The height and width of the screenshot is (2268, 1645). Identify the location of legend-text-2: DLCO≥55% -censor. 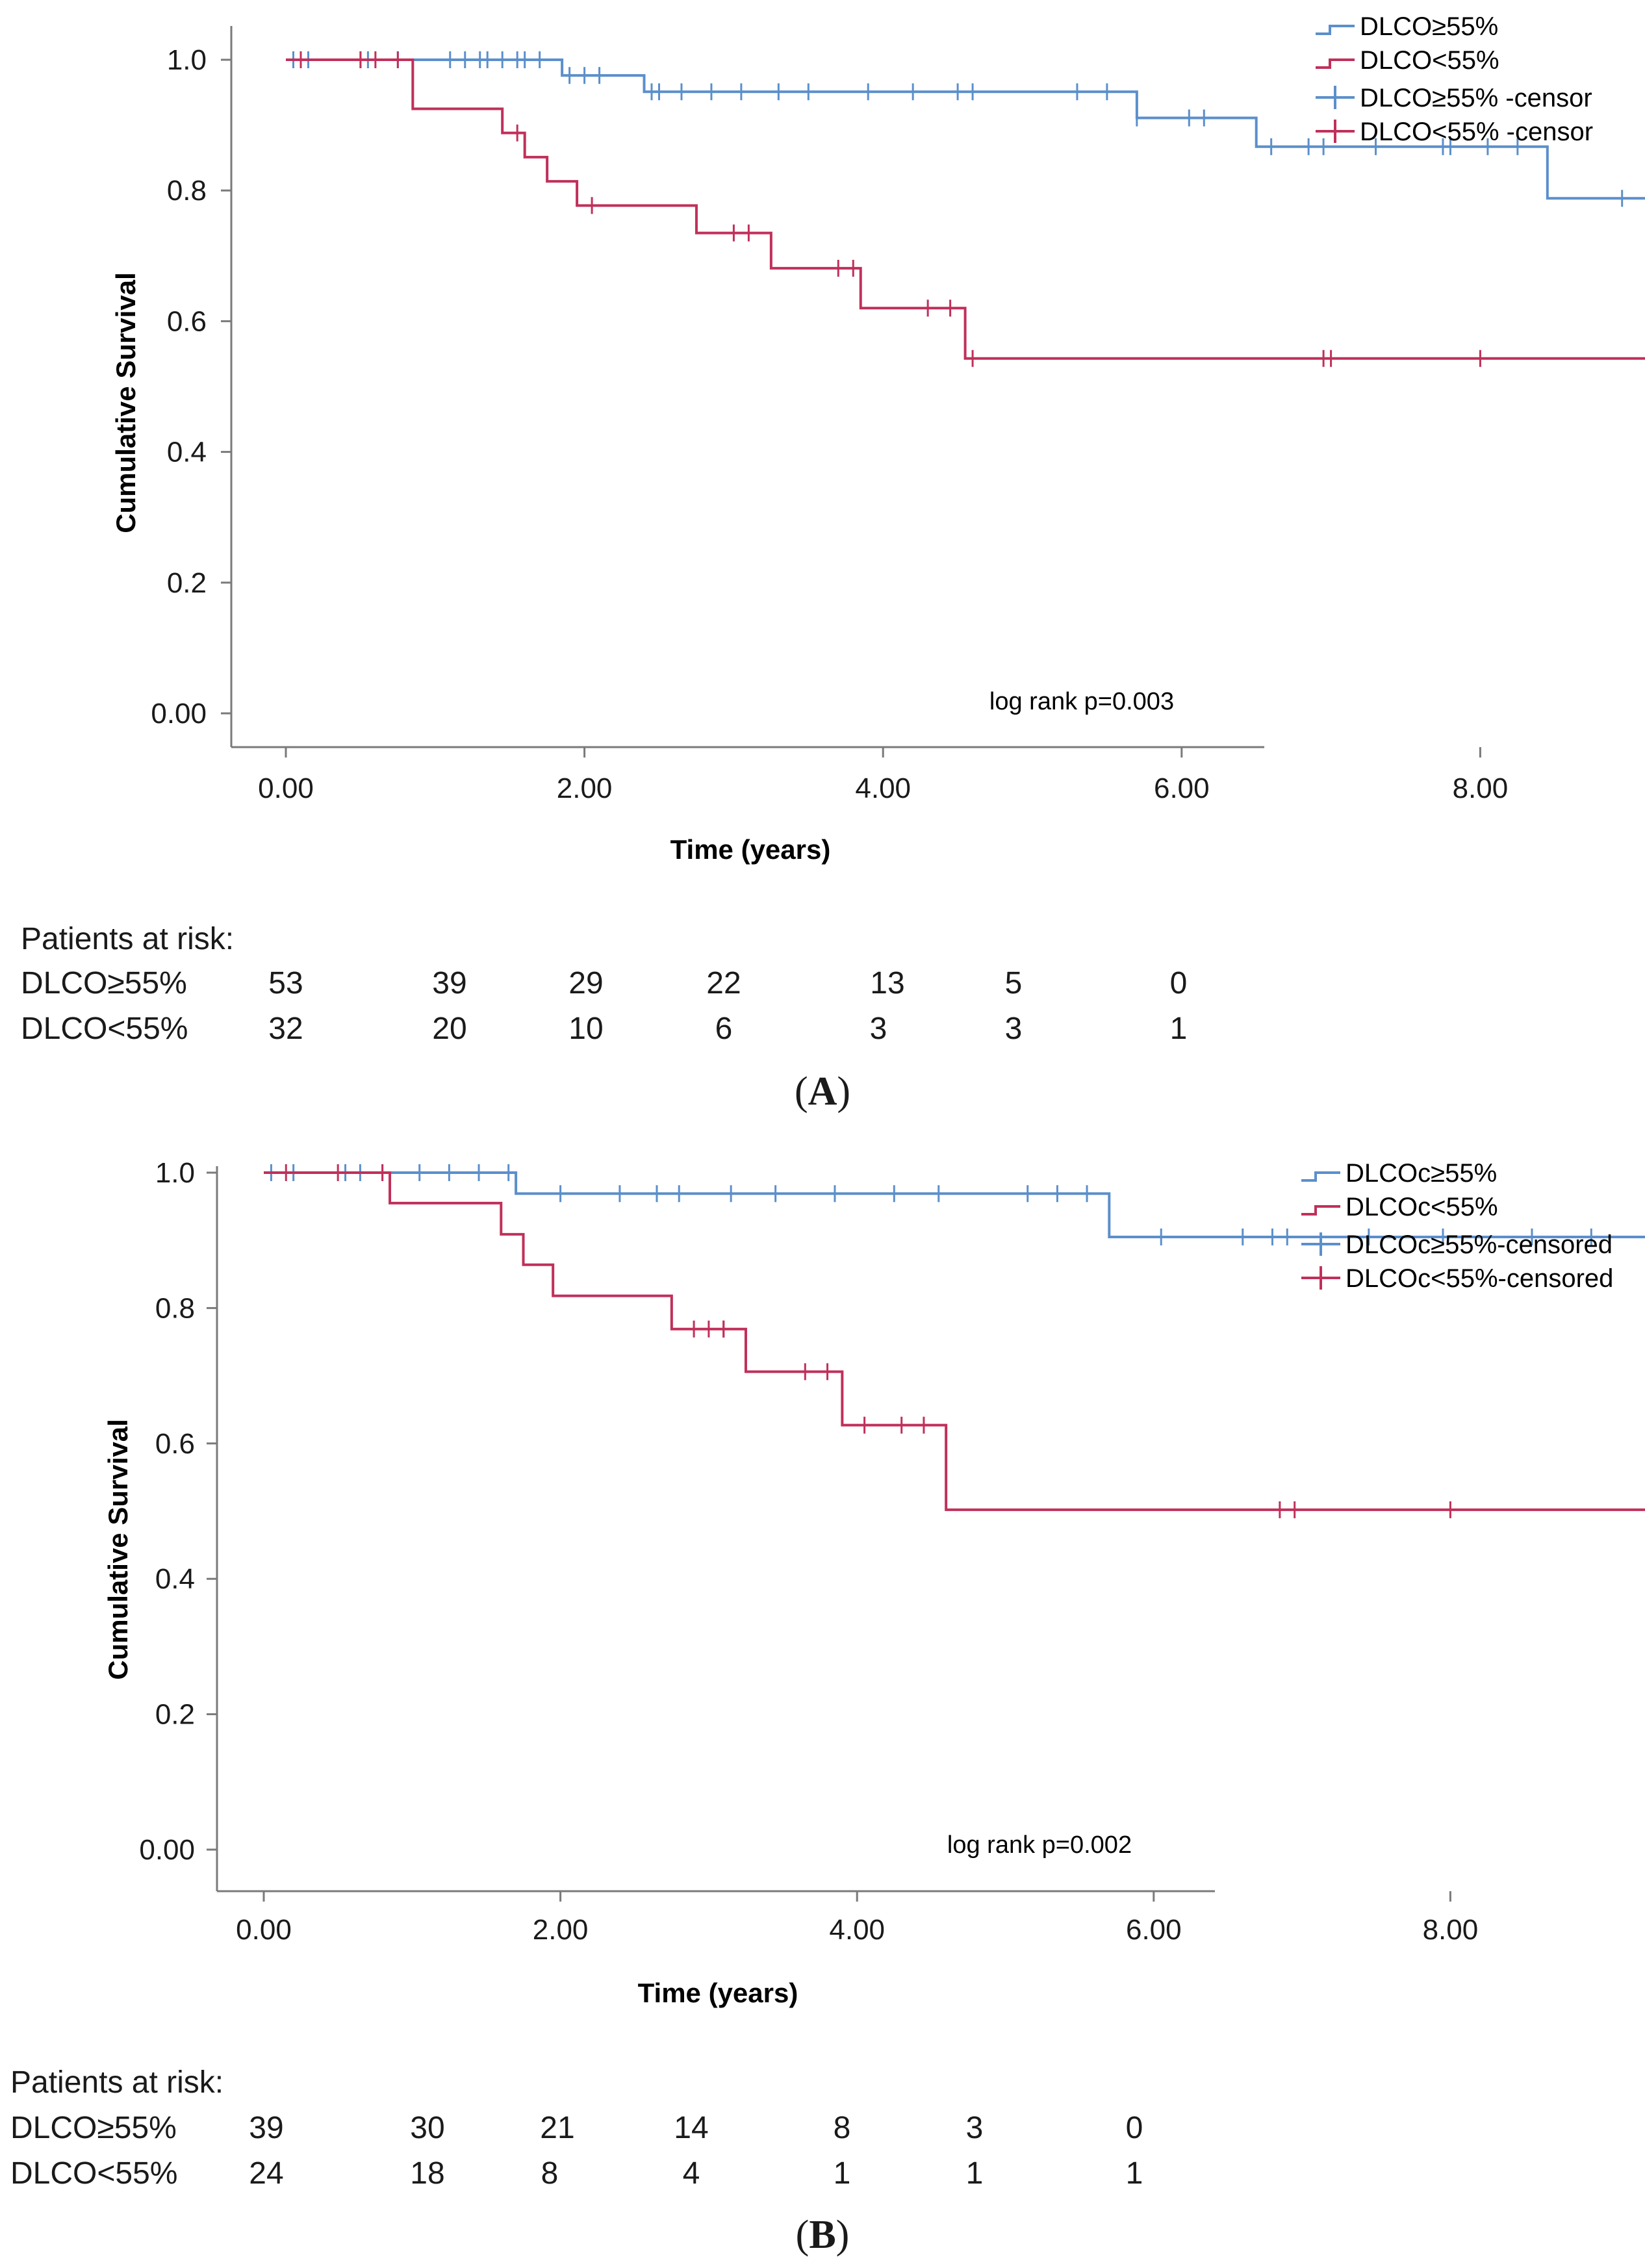
(1476, 98).